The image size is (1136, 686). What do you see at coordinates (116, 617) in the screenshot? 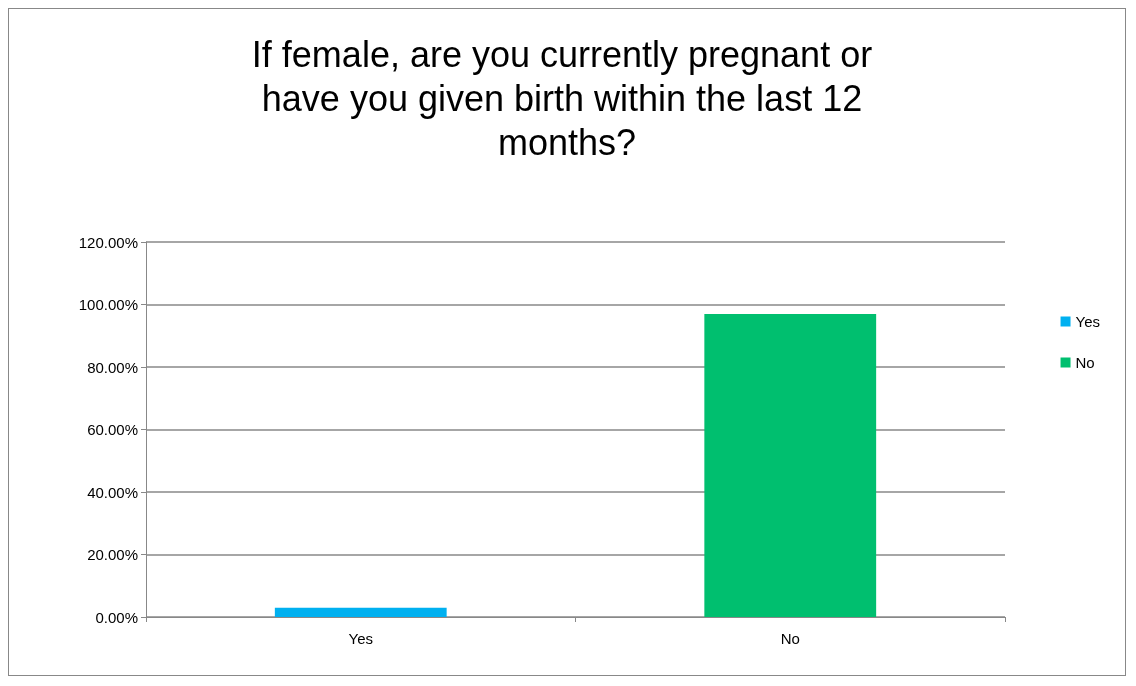
I see `y-tick-label: 0.00%` at bounding box center [116, 617].